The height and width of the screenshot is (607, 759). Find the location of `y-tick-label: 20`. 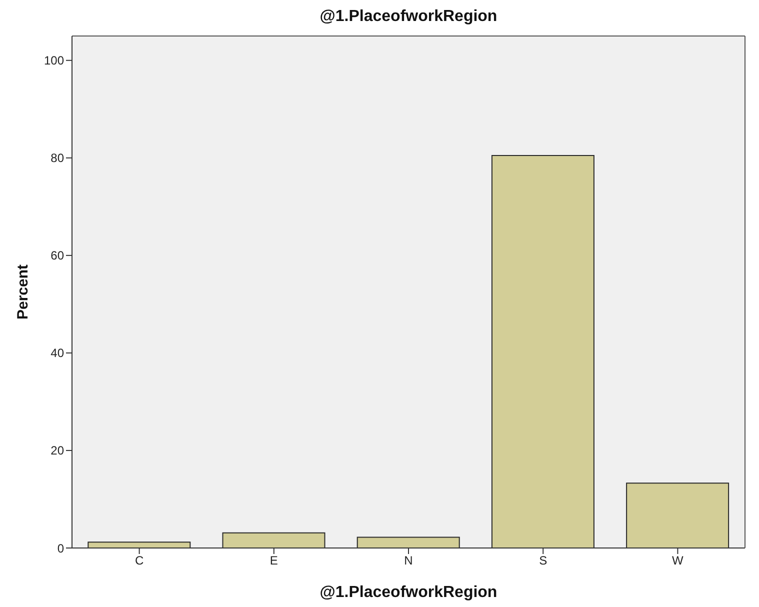

y-tick-label: 20 is located at coordinates (57, 451).